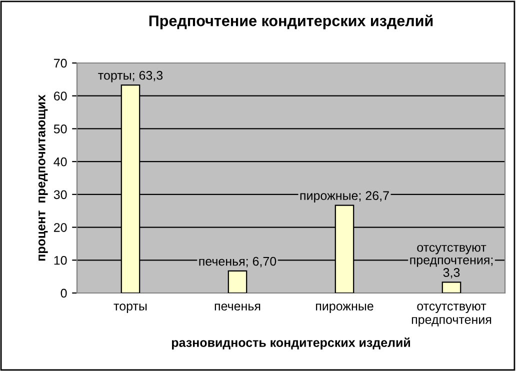 The image size is (516, 371). I want to click on y-tick-label: 30, so click(60, 195).